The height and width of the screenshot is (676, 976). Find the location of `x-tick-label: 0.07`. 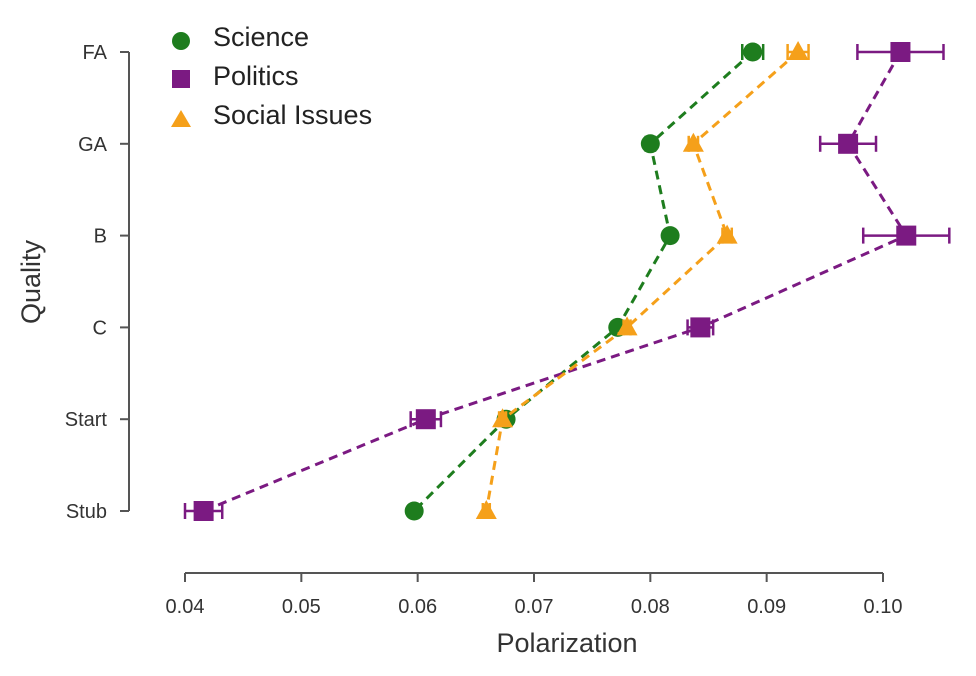

x-tick-label: 0.07 is located at coordinates (534, 607).